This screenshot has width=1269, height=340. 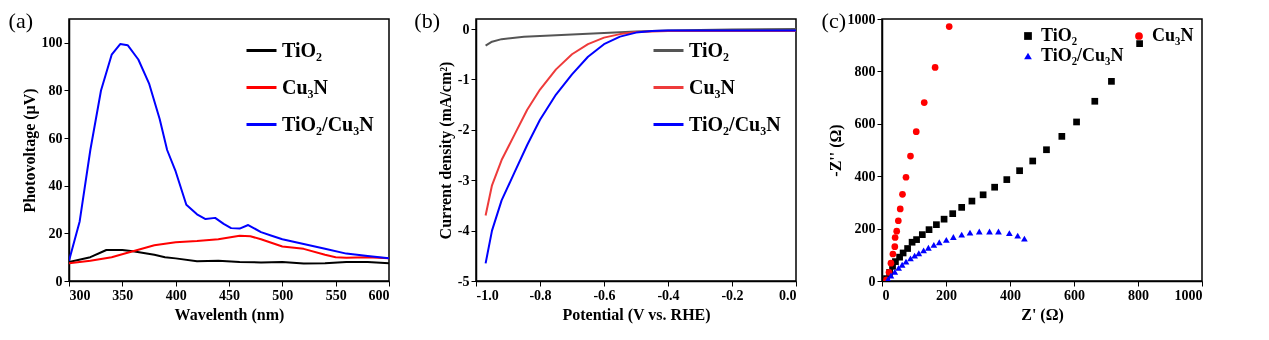 What do you see at coordinates (29, 150) in the screenshot?
I see `y-axis-title: Photovoltage (μV)` at bounding box center [29, 150].